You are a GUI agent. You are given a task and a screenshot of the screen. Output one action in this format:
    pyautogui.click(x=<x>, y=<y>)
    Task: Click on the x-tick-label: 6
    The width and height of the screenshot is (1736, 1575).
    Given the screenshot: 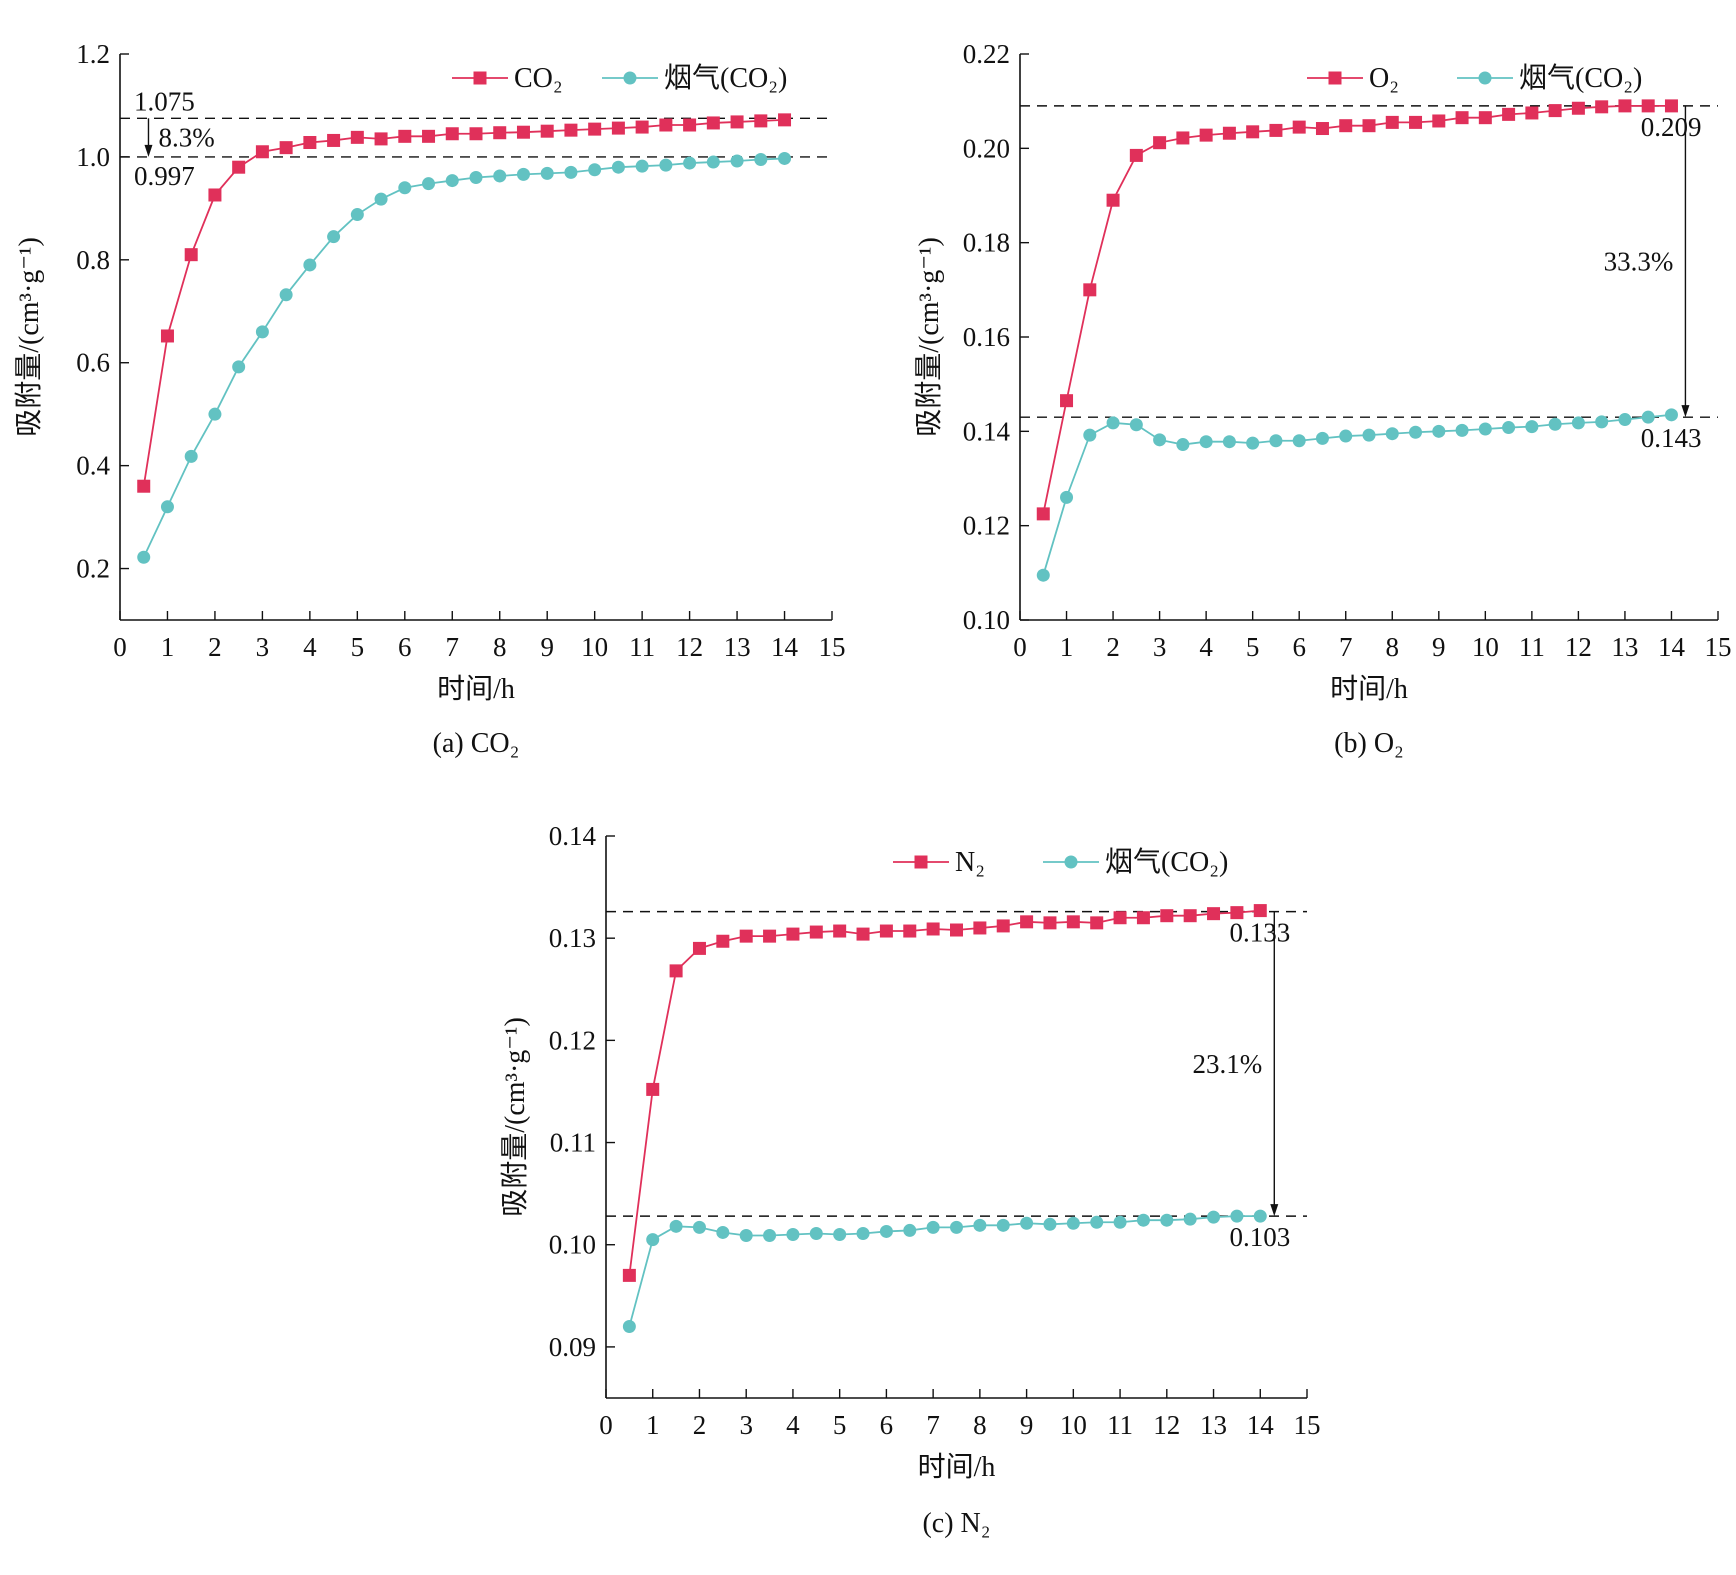 What is the action you would take?
    pyautogui.click(x=405, y=647)
    